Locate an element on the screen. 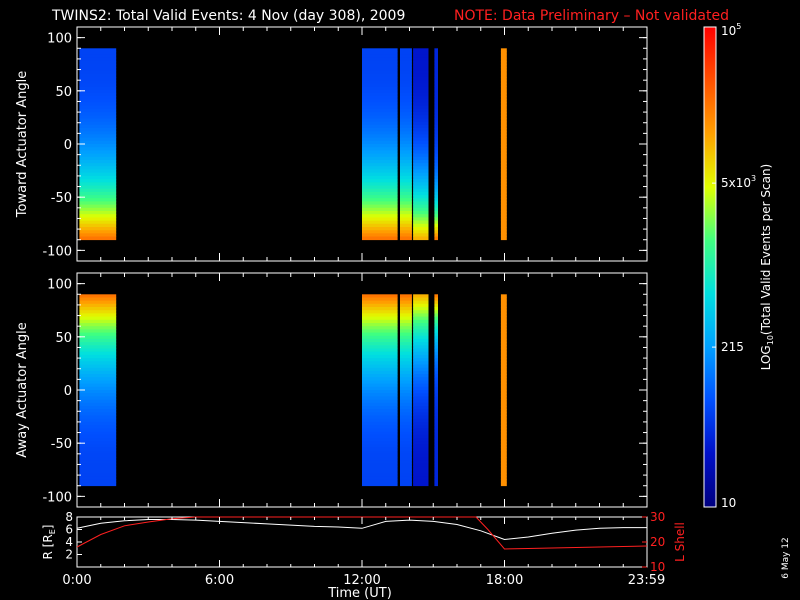 Image resolution: width=800 pixels, height=600 pixels. orbit-y-tick-label: 2 is located at coordinates (69, 555).